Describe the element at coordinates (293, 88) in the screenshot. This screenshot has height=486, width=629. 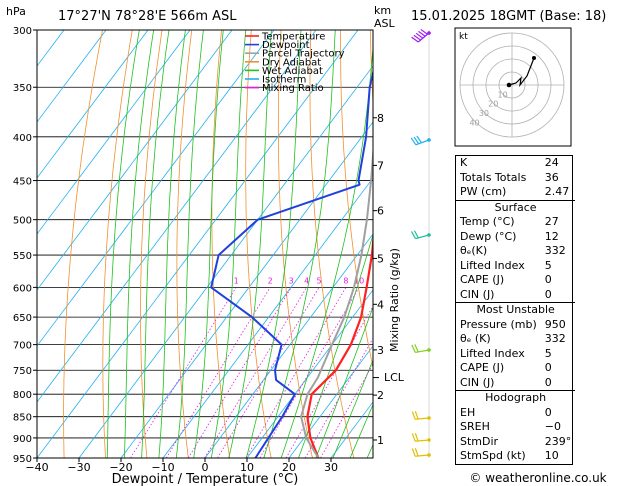
I see `legend-entry: Mixing Ratio` at that location.